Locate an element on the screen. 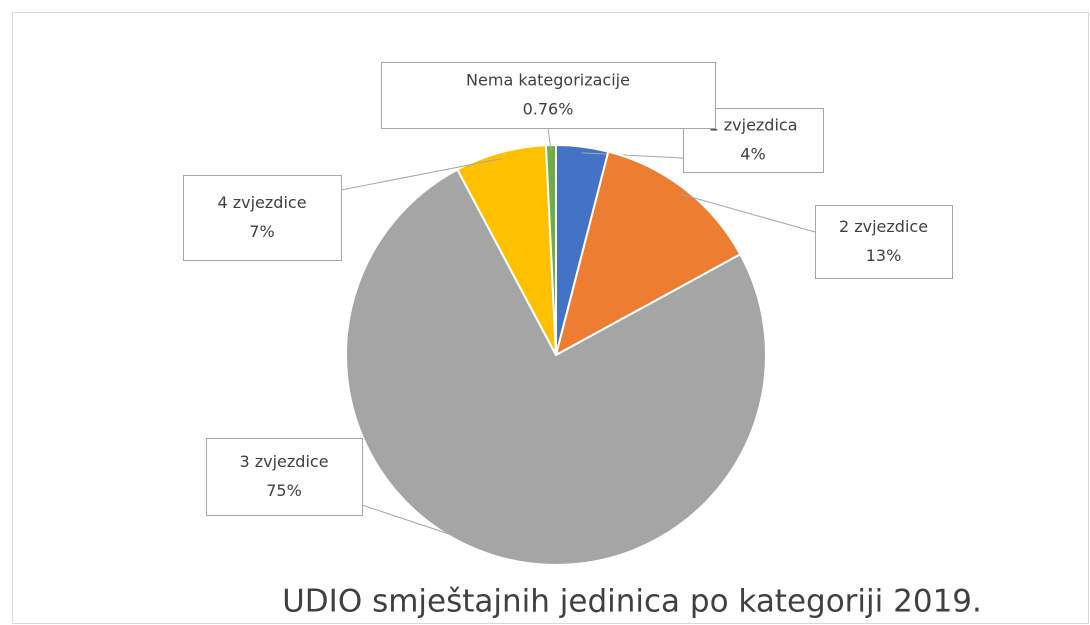 Image resolution: width=1090 pixels, height=625 pixels. value-label: 0.76% is located at coordinates (548, 109).